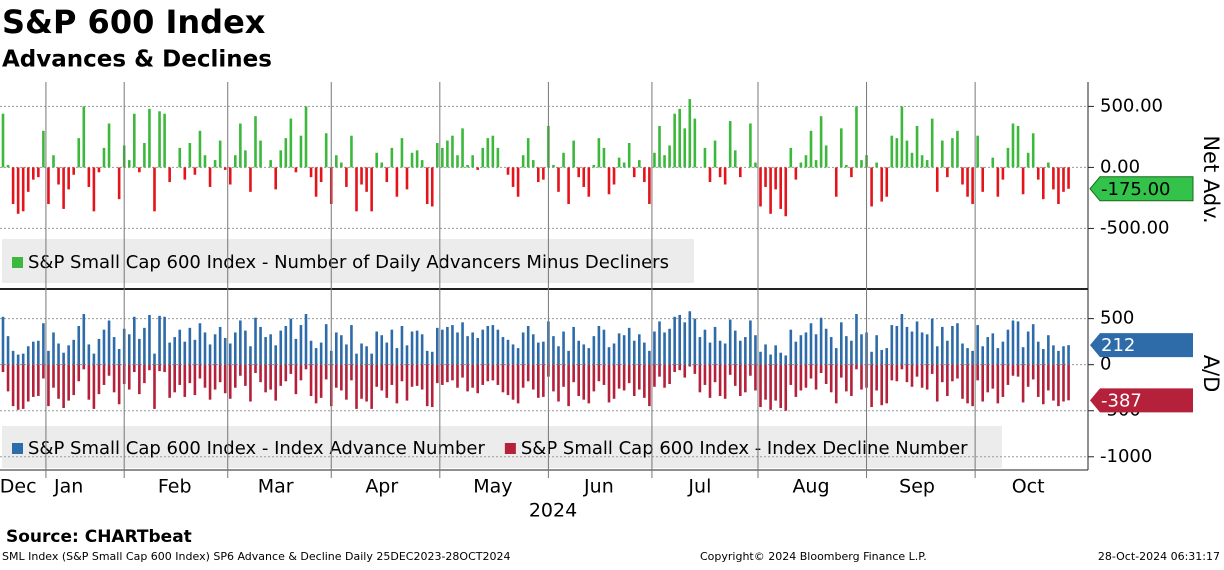 The image size is (1224, 570). Describe the element at coordinates (1118, 345) in the screenshot. I see `last-value-label: 212` at that location.